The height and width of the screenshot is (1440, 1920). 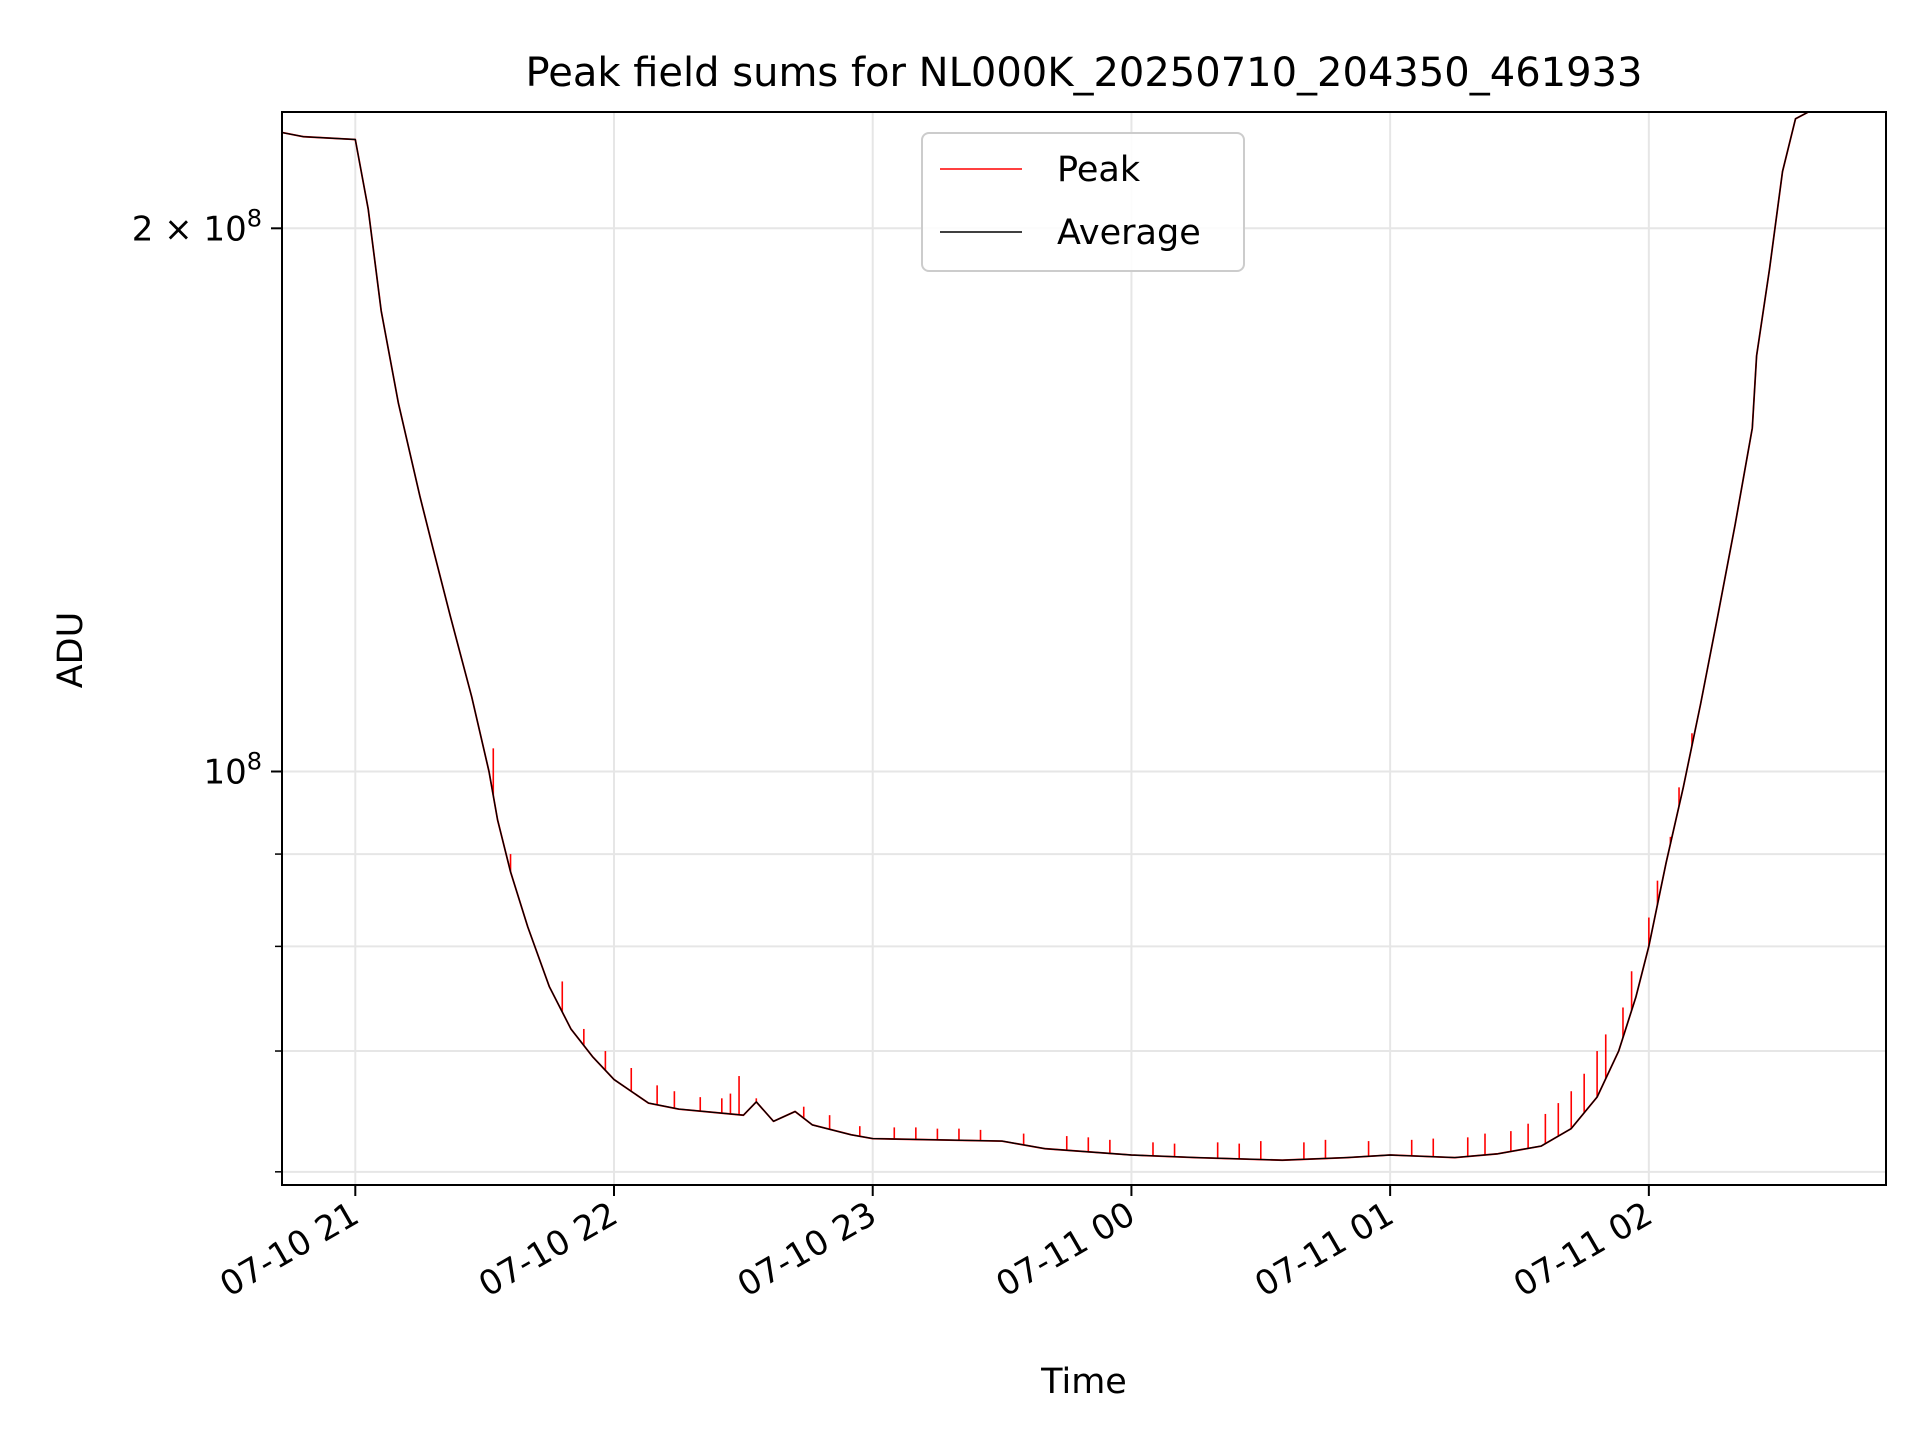 I want to click on x-axis-label: Time, so click(x=1083, y=1382).